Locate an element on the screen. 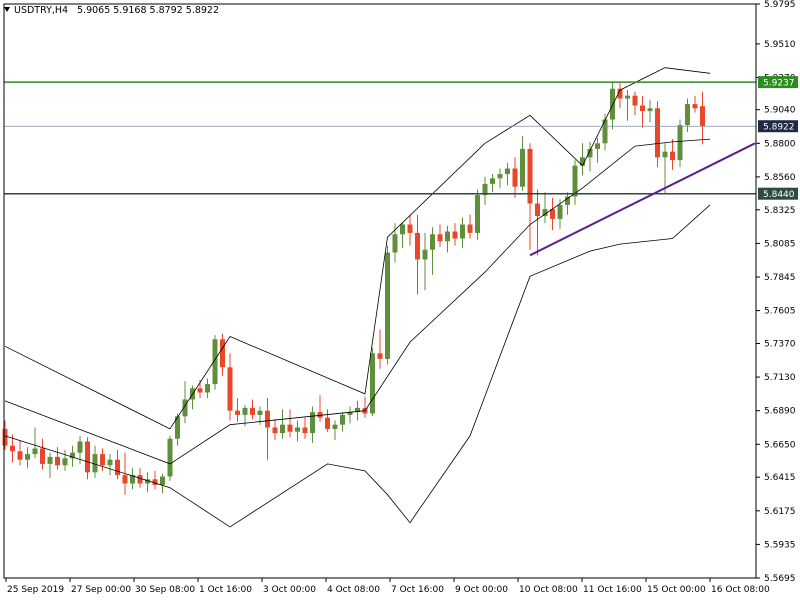  x-tick-label: 30 Sep 08:00 is located at coordinates (165, 590).